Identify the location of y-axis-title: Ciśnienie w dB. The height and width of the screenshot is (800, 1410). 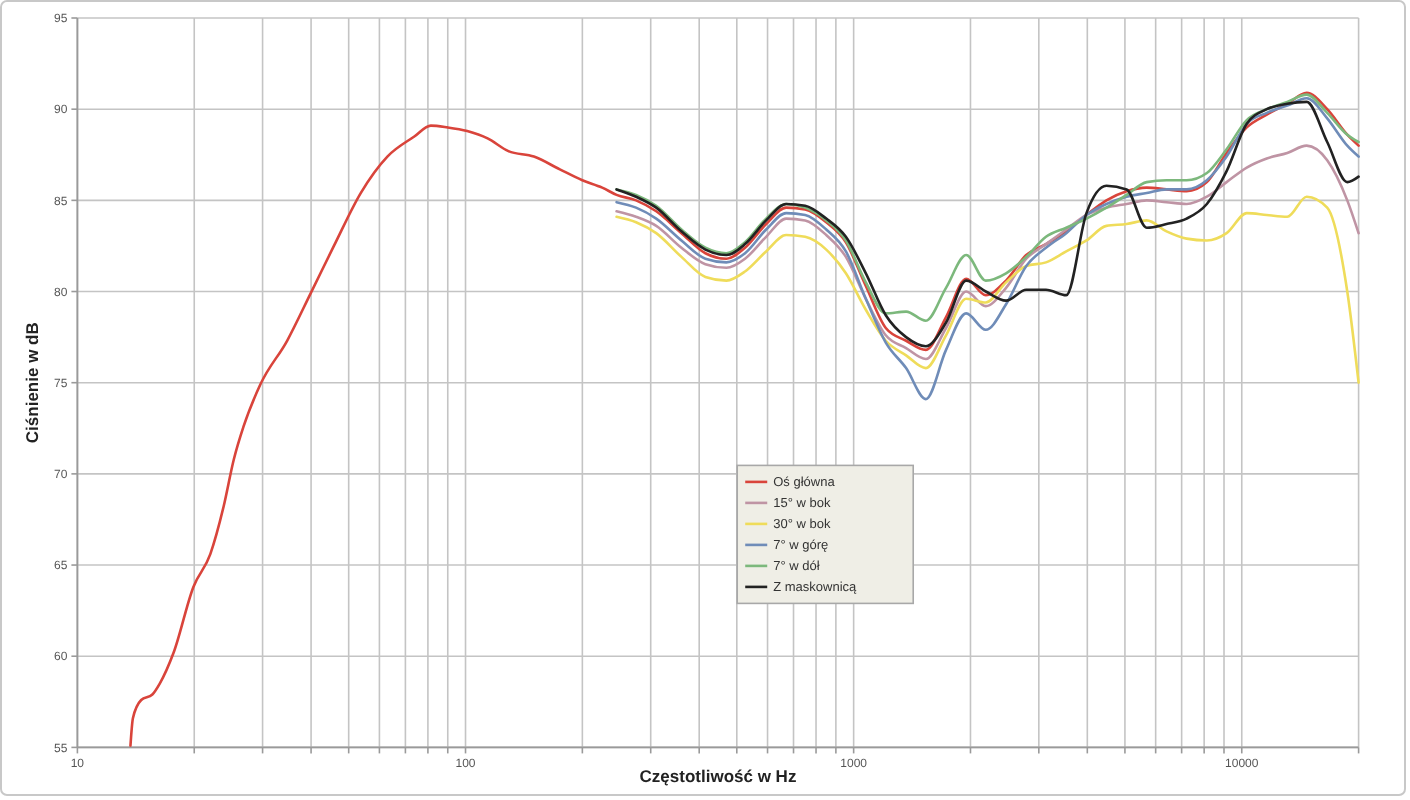
(32, 383).